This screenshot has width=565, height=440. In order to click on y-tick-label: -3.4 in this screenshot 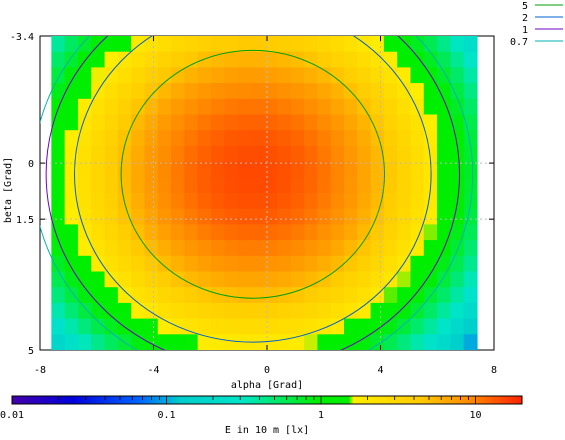, I will do `click(22, 37)`.